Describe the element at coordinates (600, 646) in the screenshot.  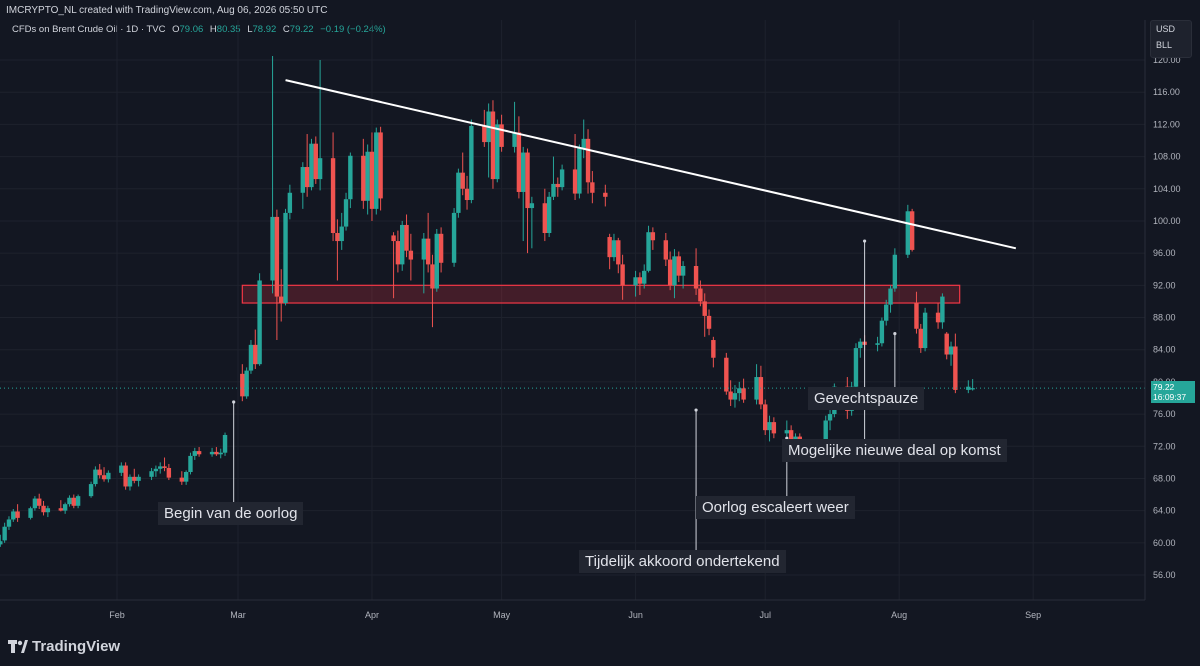
I see `footer: TradingView` at that location.